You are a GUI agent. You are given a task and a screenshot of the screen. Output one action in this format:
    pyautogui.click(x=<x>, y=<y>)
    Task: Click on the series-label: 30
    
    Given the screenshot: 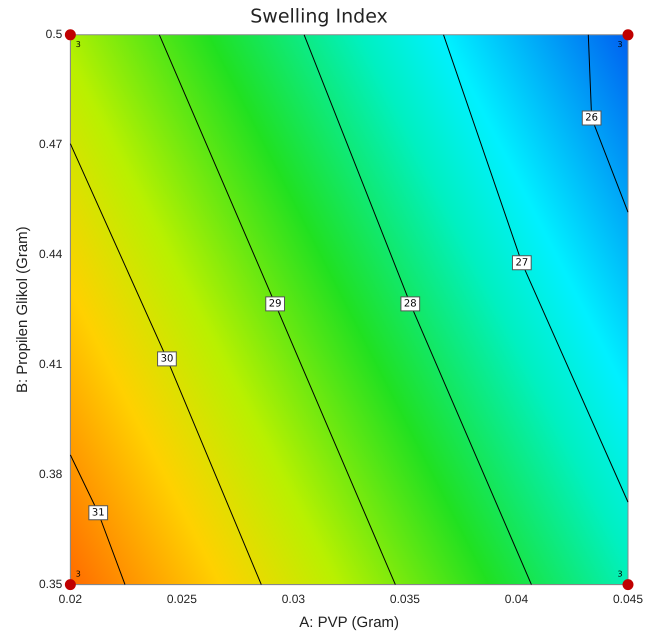 What is the action you would take?
    pyautogui.click(x=167, y=358)
    